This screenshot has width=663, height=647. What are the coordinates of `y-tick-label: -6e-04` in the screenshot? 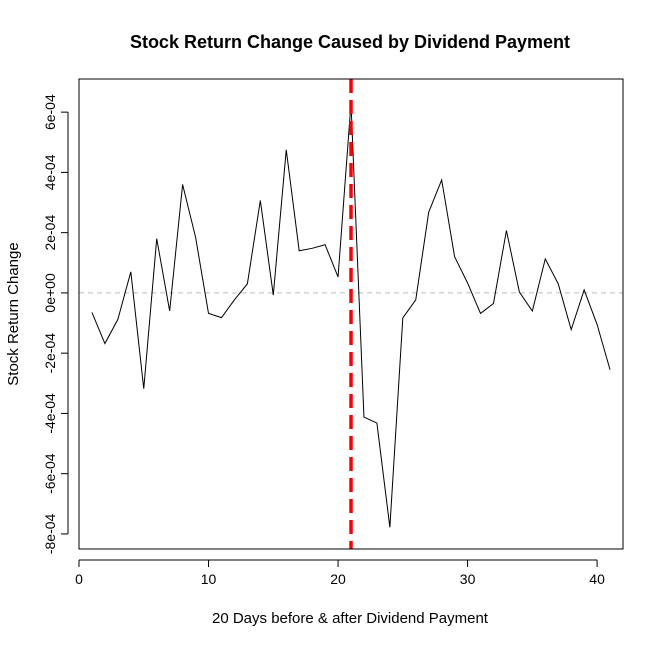 It's located at (50, 473).